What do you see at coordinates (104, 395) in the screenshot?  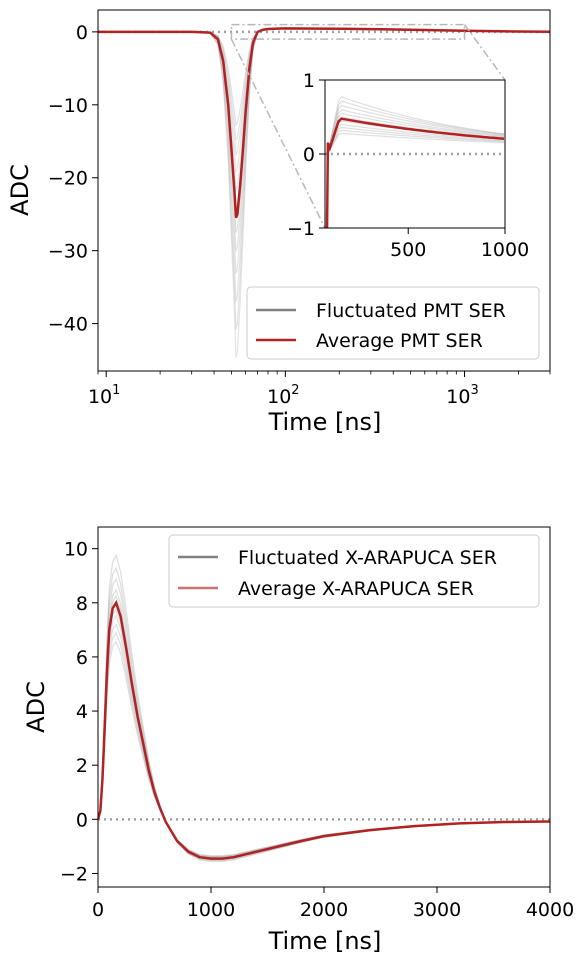 I see `x-tick-label: 10¹` at bounding box center [104, 395].